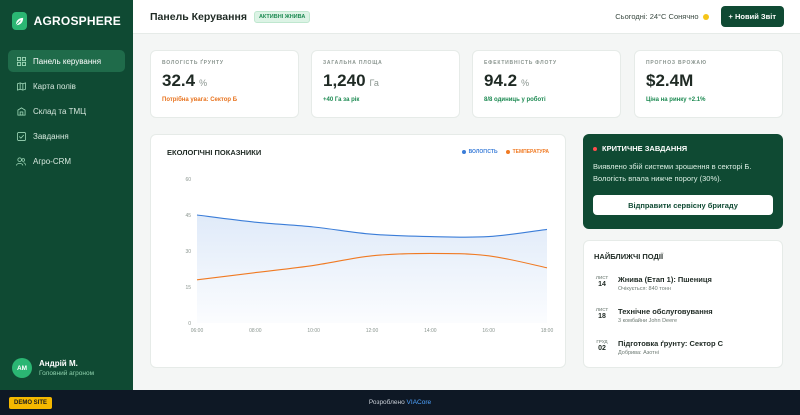  What do you see at coordinates (189, 324) in the screenshot?
I see `y-tick-label: 0` at bounding box center [189, 324].